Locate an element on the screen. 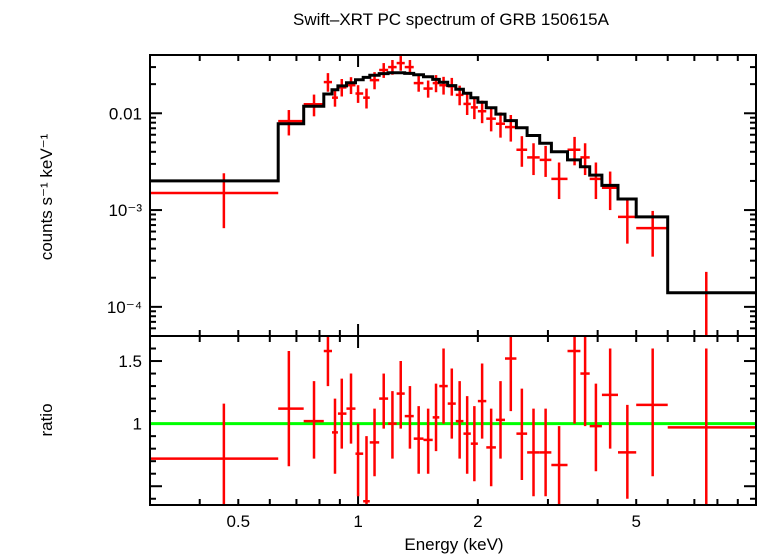 The height and width of the screenshot is (556, 758). y-tick-label: 1.5 is located at coordinates (130, 361).